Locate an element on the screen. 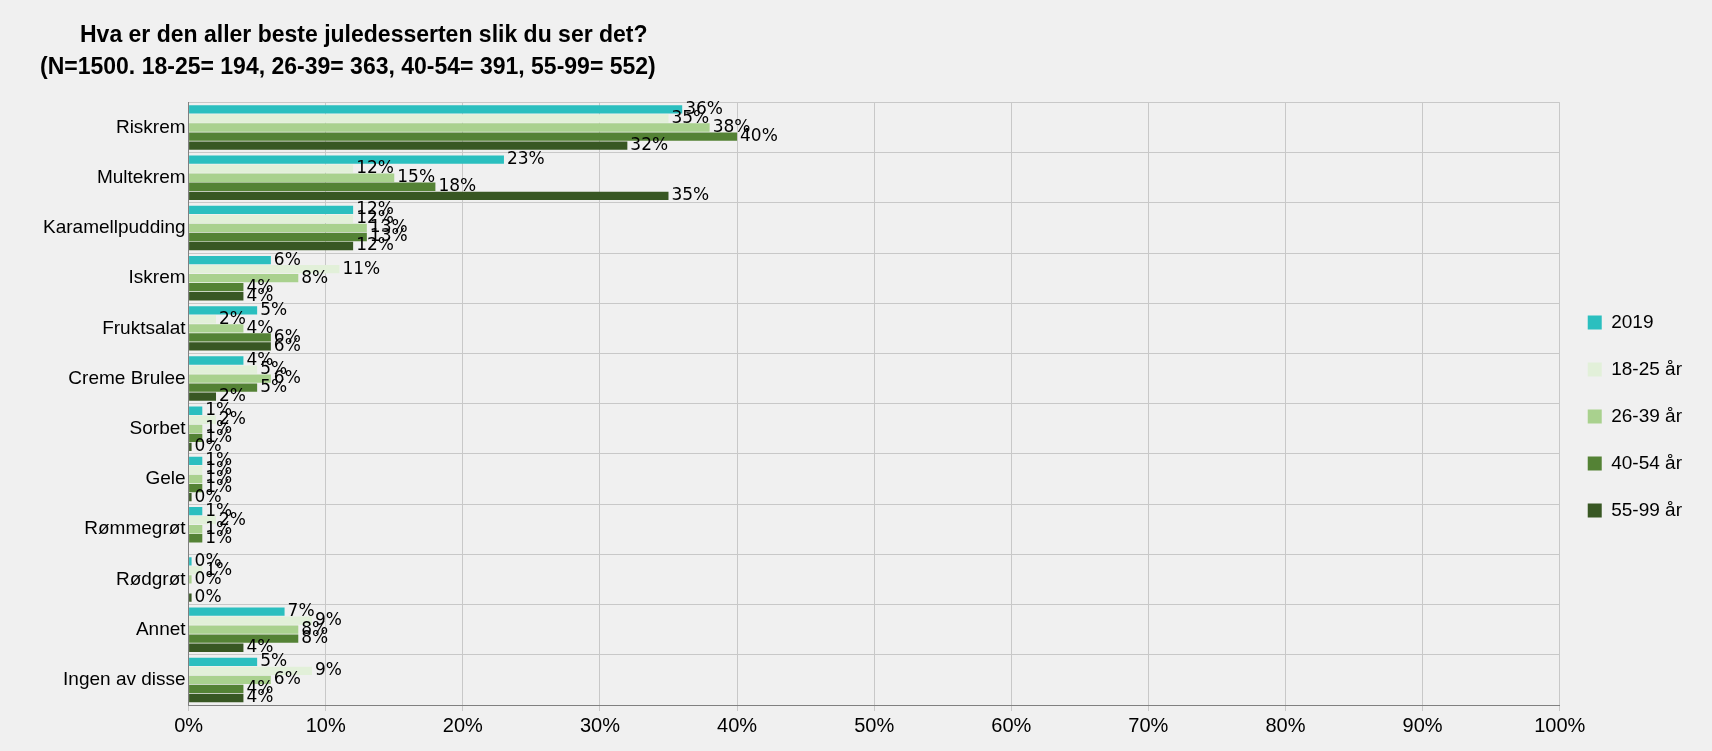 The height and width of the screenshot is (751, 1712). y-tick-label: Creme Brulee is located at coordinates (127, 377).